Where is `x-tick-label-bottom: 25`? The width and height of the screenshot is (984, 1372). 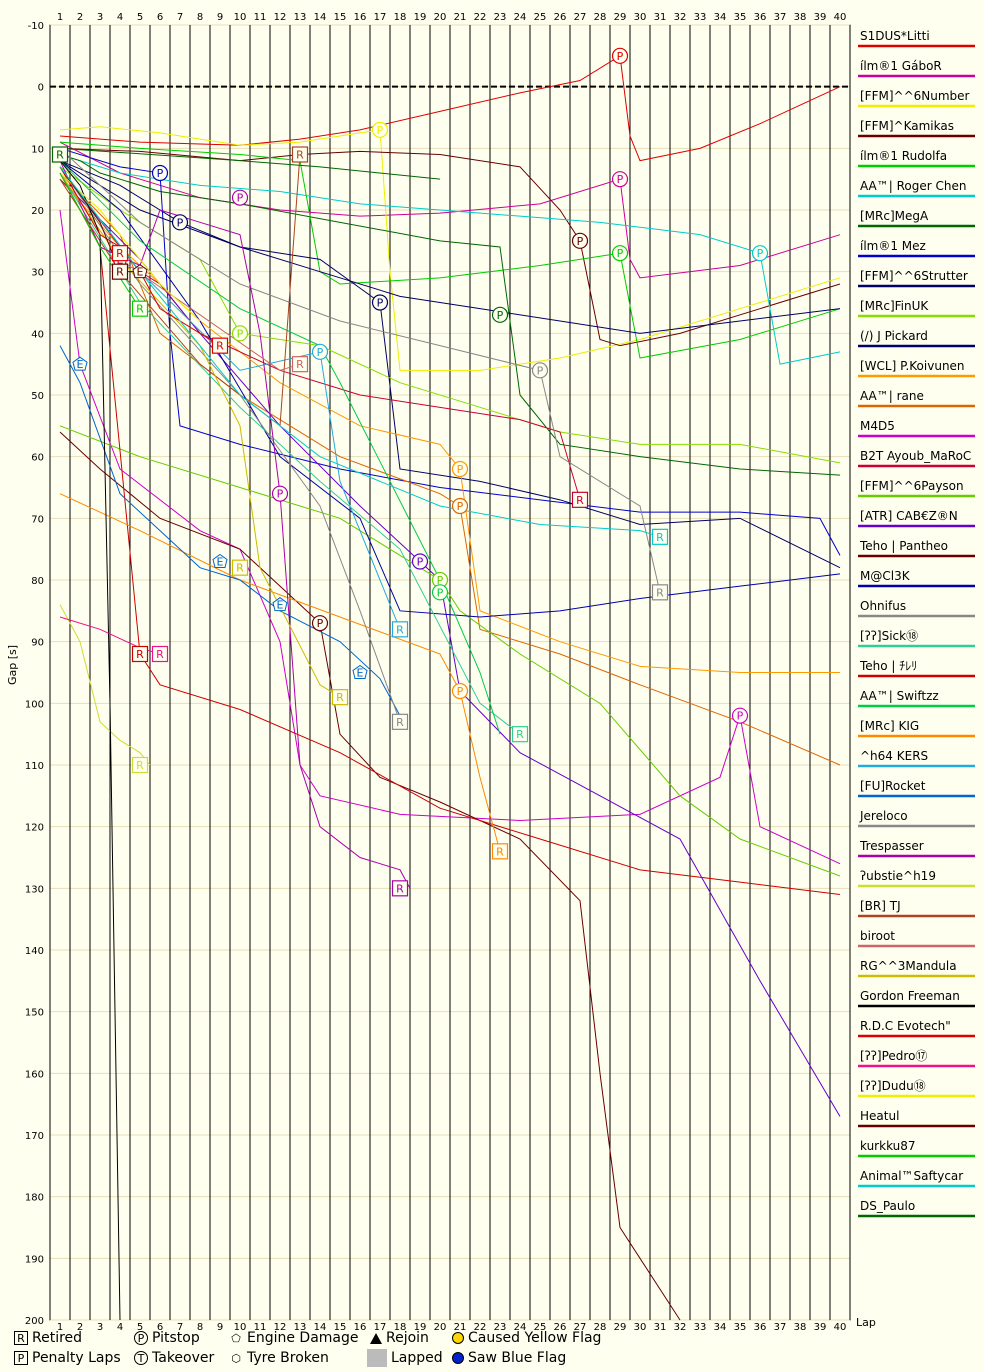
x-tick-label-bottom: 25 is located at coordinates (540, 1326).